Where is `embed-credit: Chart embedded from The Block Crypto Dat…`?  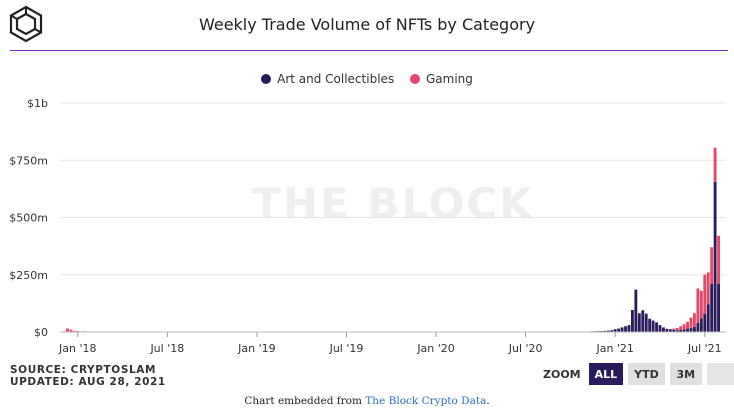
embed-credit: Chart embedded from The Block Crypto Dat… is located at coordinates (367, 401).